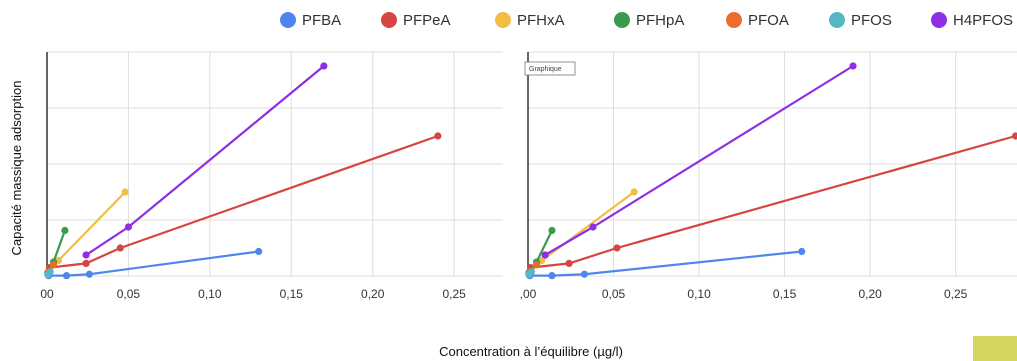  Describe the element at coordinates (427, 20) in the screenshot. I see `legend-label: PFPeA` at that location.